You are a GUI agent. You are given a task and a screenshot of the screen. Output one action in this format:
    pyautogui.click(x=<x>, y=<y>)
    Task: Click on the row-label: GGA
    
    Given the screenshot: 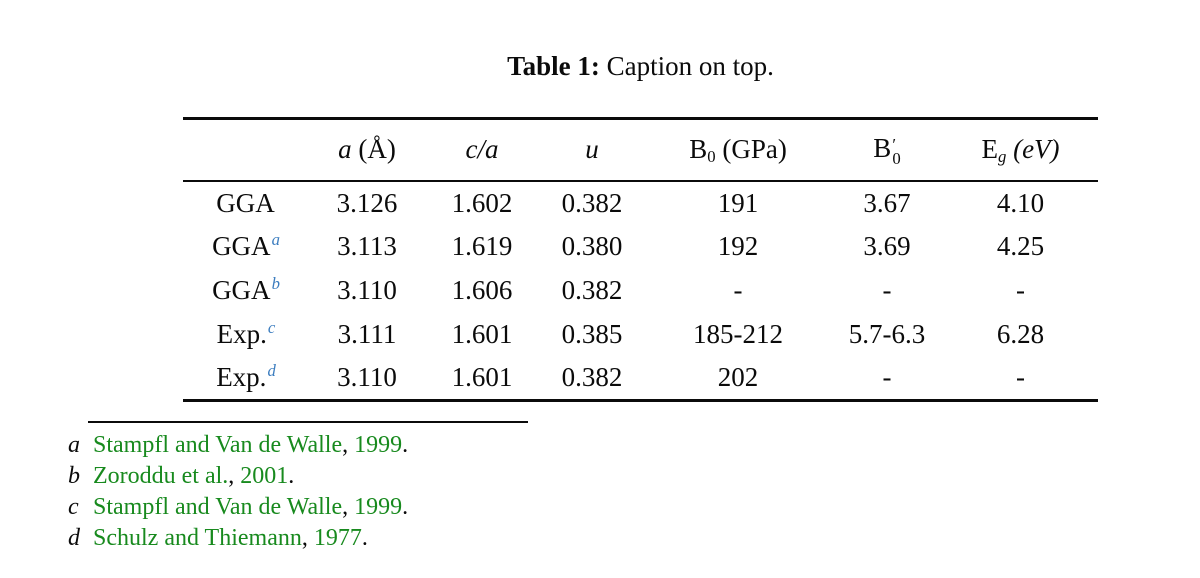 What is the action you would take?
    pyautogui.click(x=246, y=203)
    